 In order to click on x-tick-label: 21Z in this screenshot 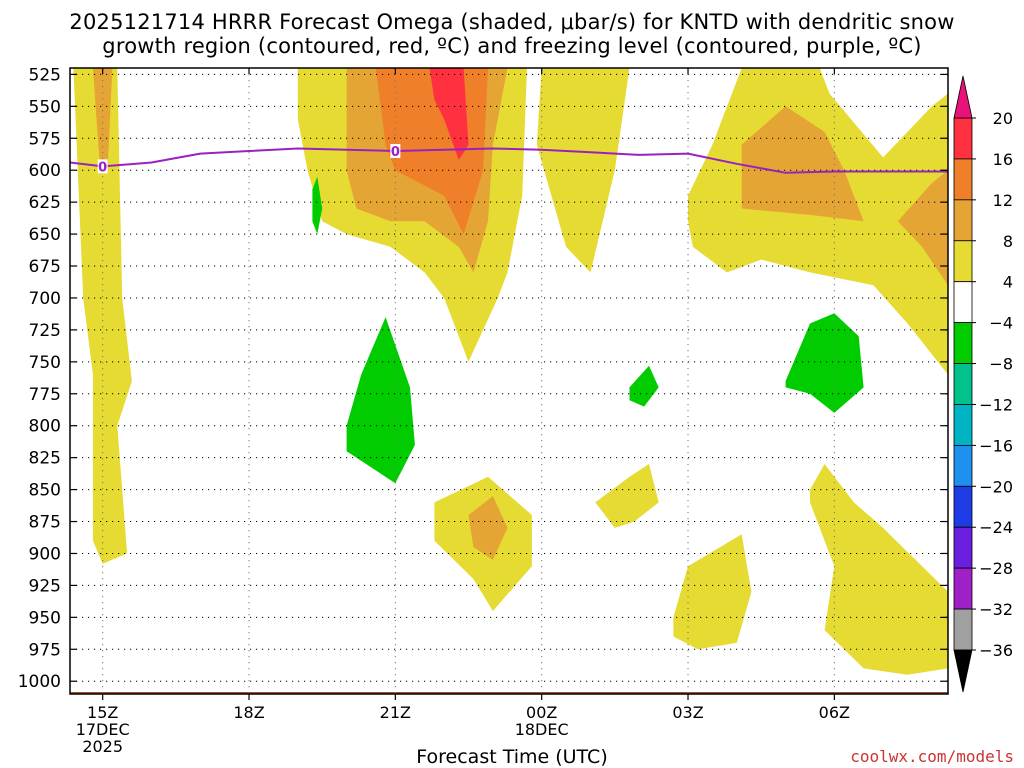, I will do `click(395, 712)`.